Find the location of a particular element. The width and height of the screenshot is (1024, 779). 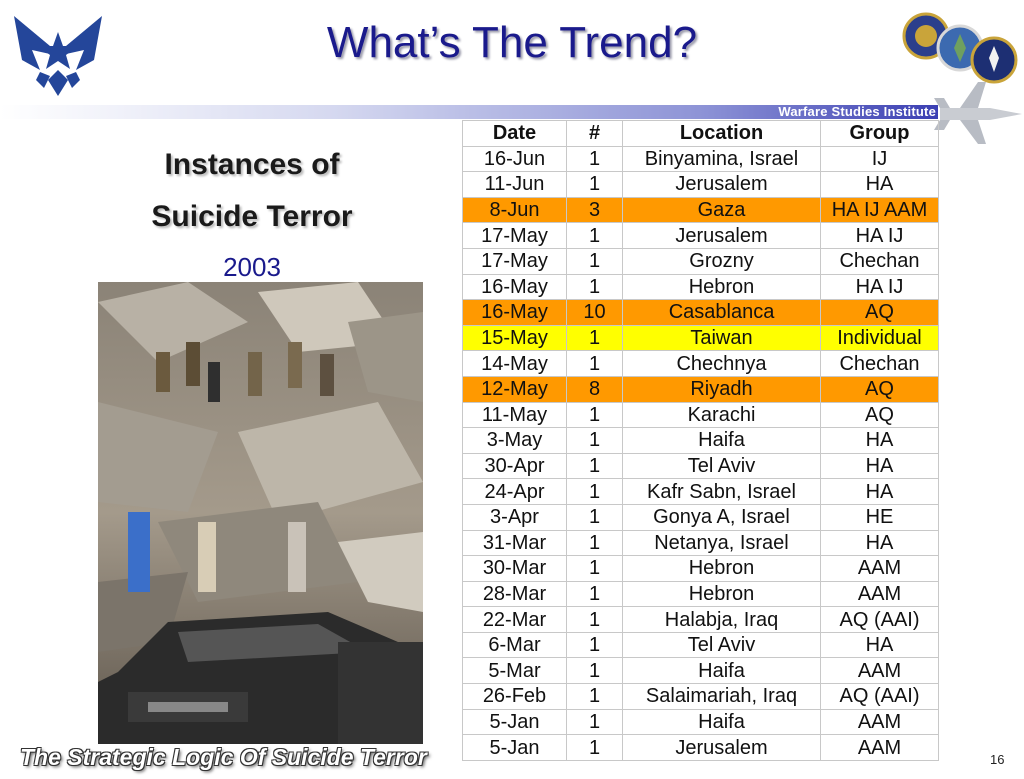

cell-location: Salaimariah, Iraq is located at coordinates (721, 696).